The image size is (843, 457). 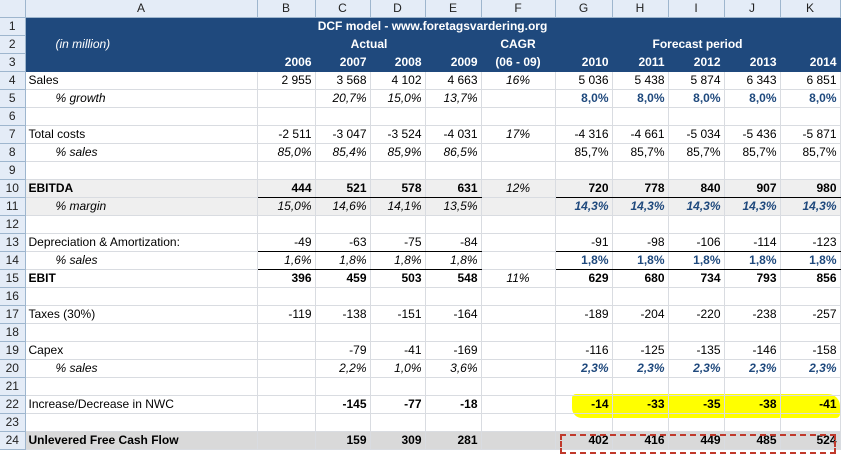 I want to click on ufcf-value, so click(x=286, y=440).